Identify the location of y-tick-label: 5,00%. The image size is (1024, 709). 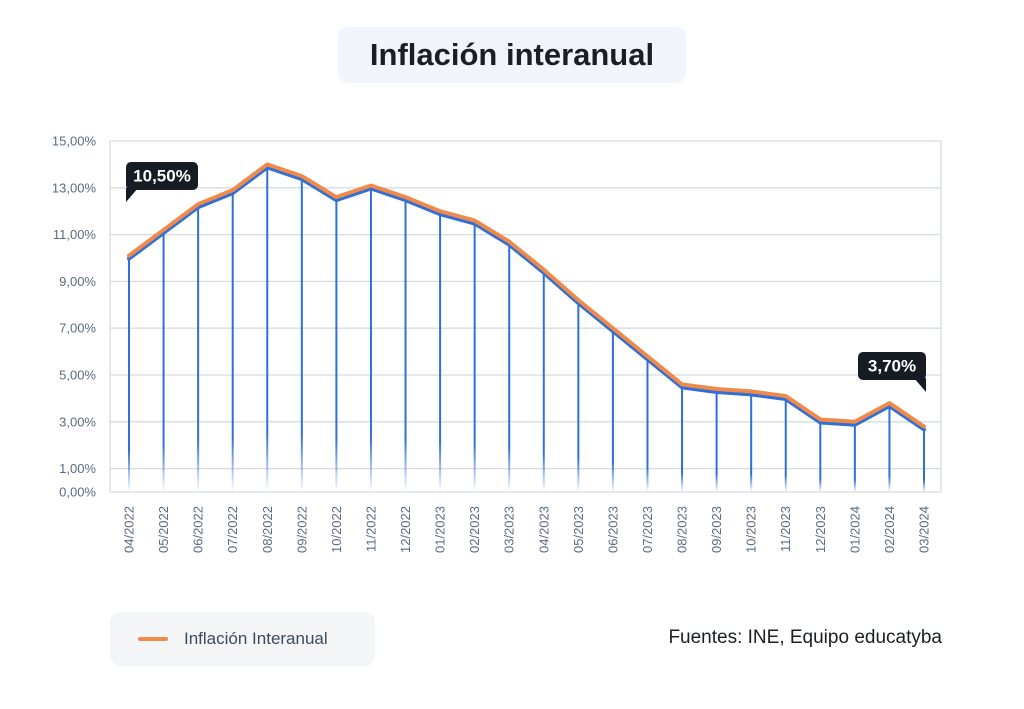
(77, 375).